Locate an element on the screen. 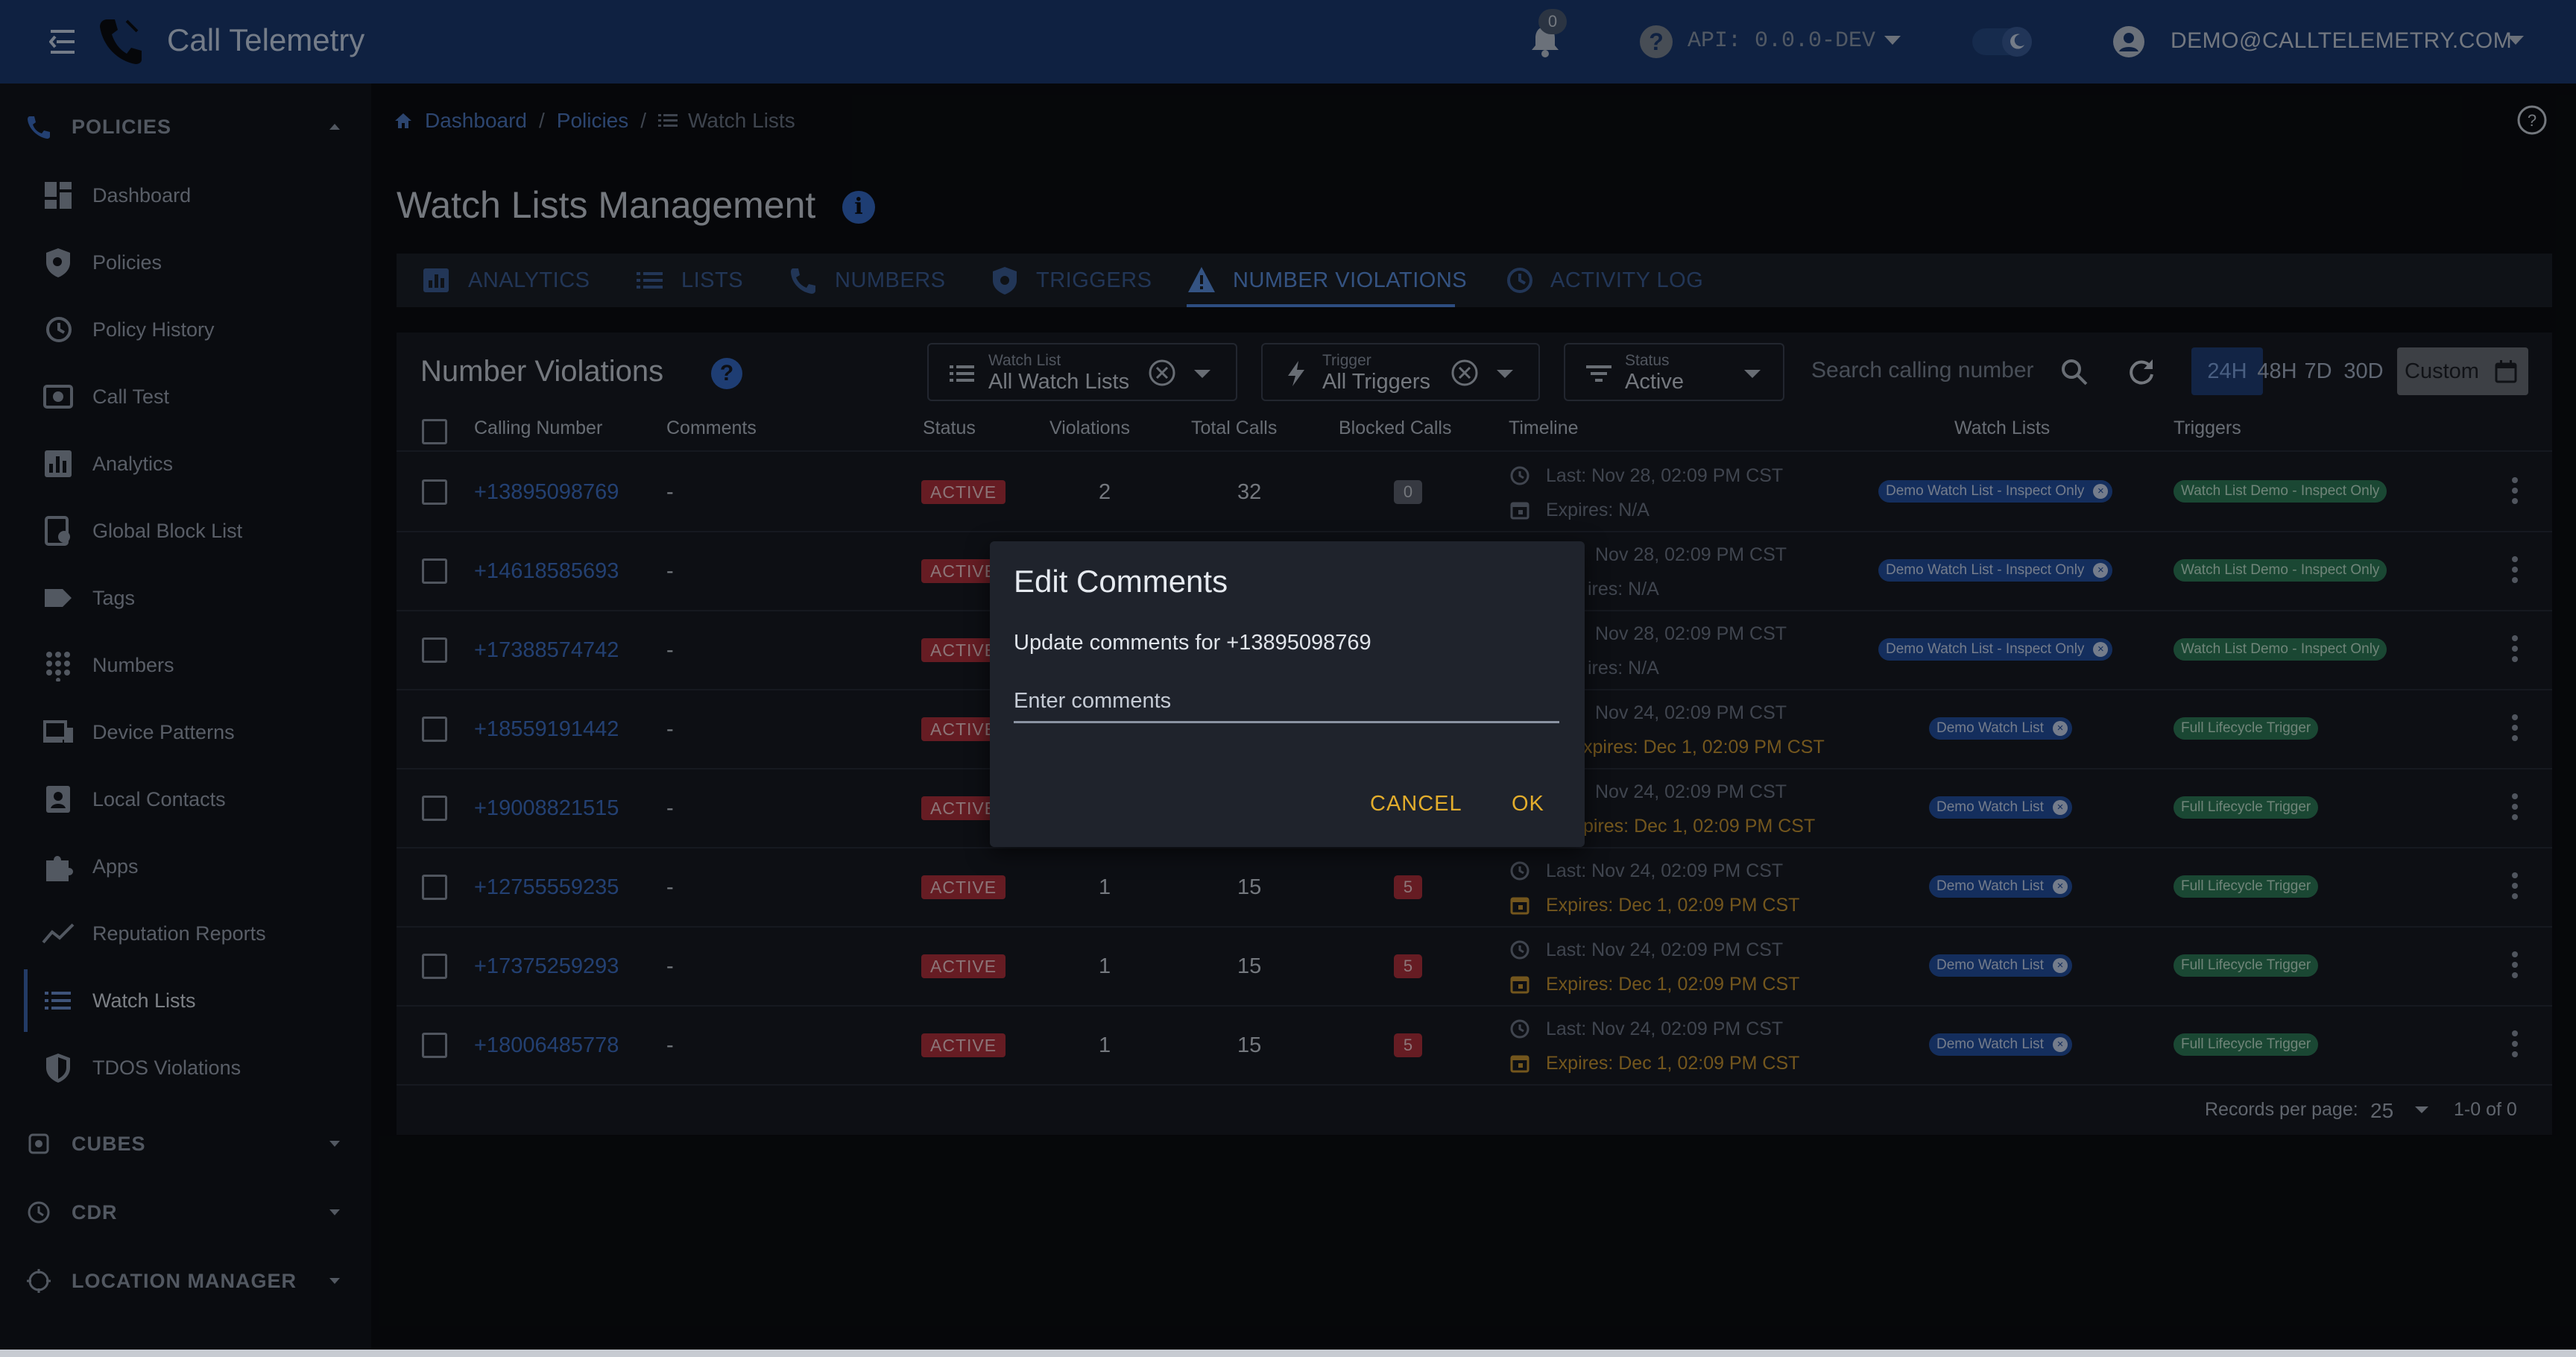 This screenshot has height=1357, width=2576. sidebar-item-tdos-violations: TDOS Violations is located at coordinates (198, 1067).